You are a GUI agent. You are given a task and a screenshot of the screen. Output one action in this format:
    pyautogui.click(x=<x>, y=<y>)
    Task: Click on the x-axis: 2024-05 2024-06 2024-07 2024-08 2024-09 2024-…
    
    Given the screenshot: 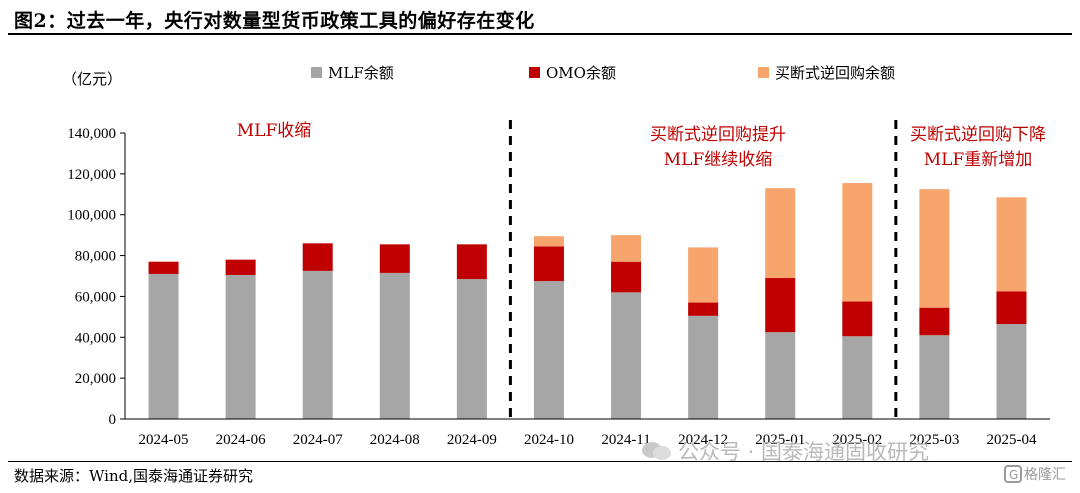 What is the action you would take?
    pyautogui.click(x=587, y=433)
    